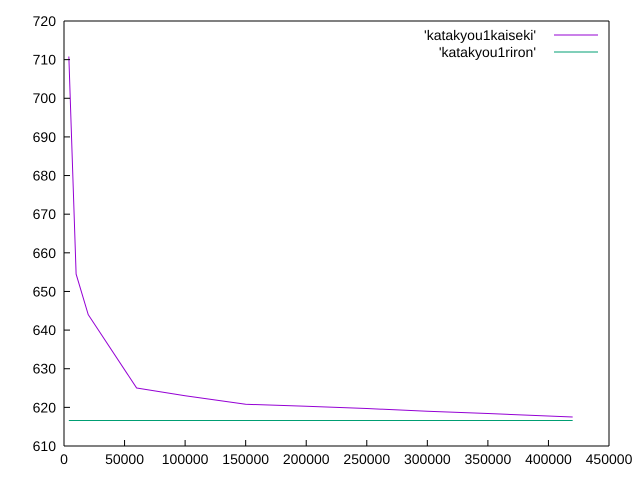  What do you see at coordinates (44, 176) in the screenshot?
I see `y-tick-label: 680` at bounding box center [44, 176].